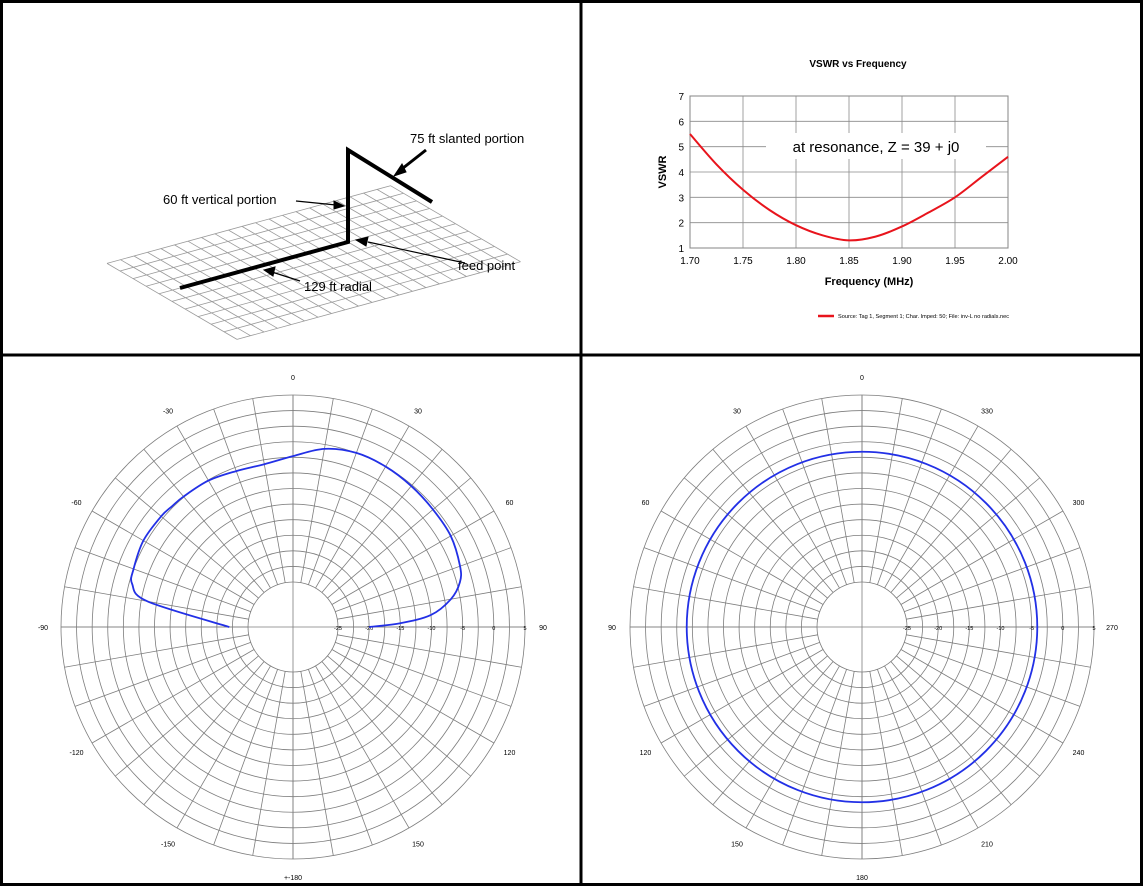  What do you see at coordinates (849, 187) in the screenshot?
I see `vswr-series-line` at bounding box center [849, 187].